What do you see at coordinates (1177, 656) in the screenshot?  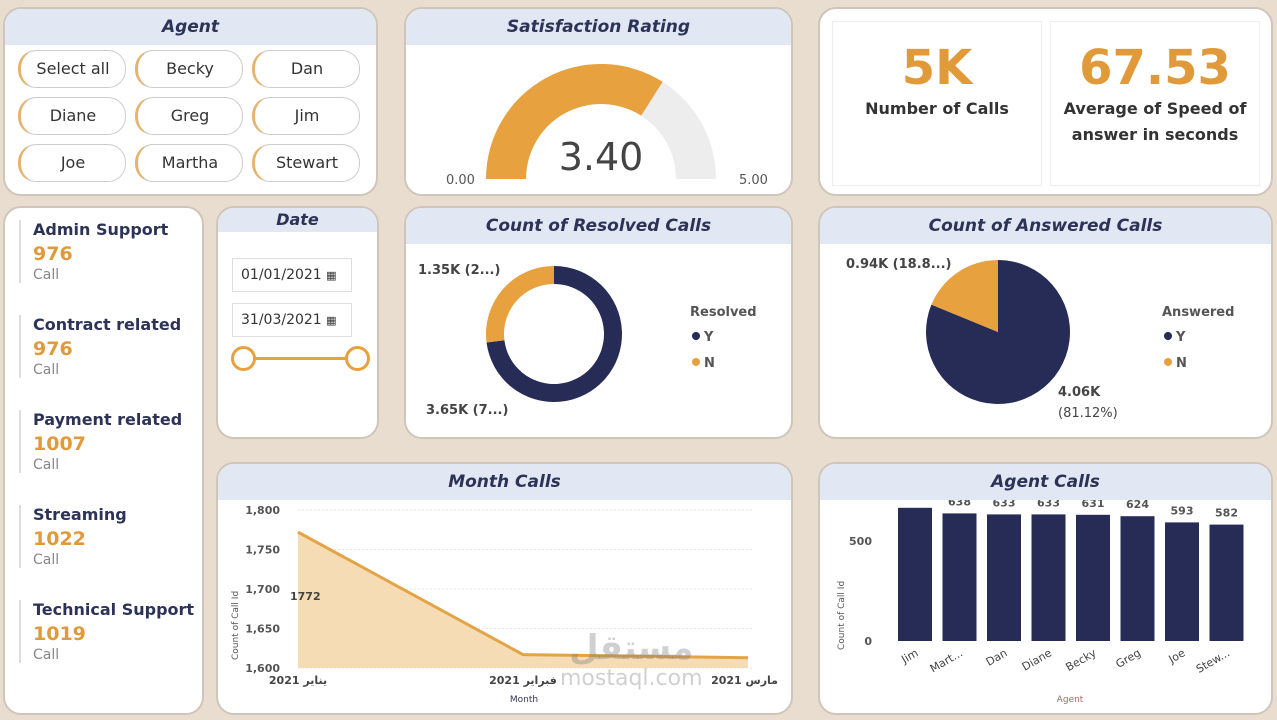 I see `x-tick-label: Joe` at bounding box center [1177, 656].